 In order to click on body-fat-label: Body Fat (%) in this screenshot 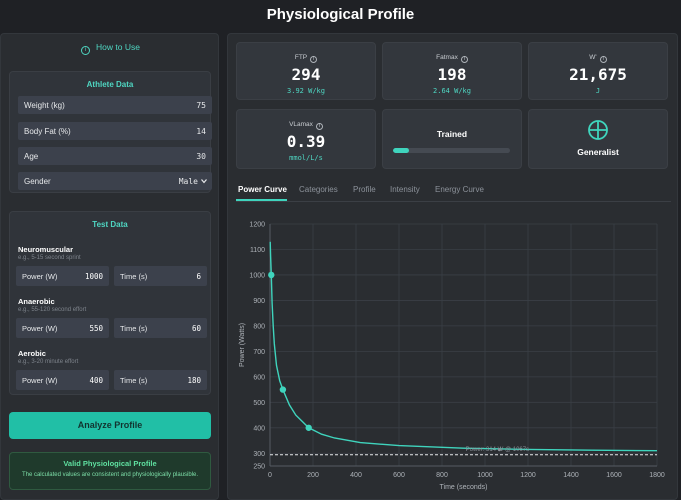, I will do `click(47, 131)`.